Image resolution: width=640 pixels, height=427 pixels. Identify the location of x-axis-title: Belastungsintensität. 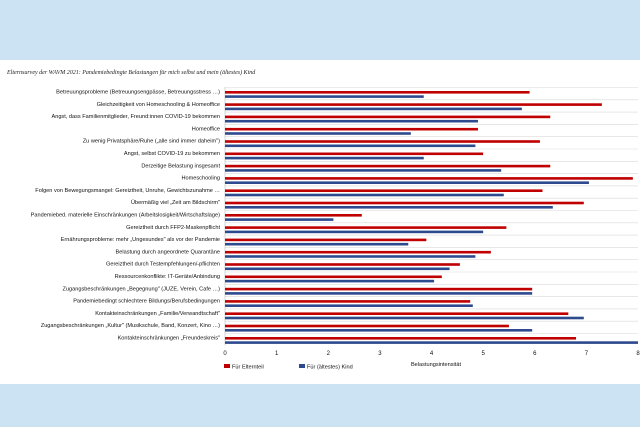
(436, 365).